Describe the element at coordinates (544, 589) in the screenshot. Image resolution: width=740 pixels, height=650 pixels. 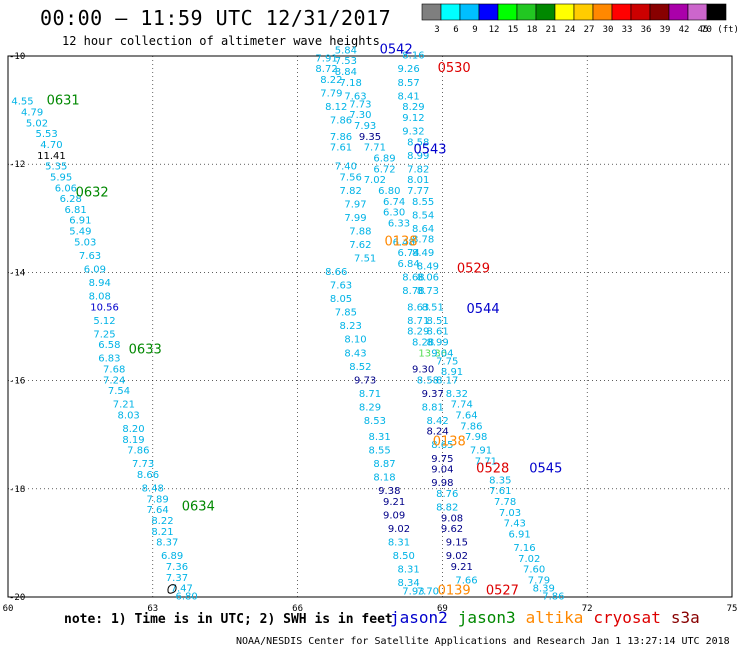
I see `wave-height-value: 8.39` at that location.